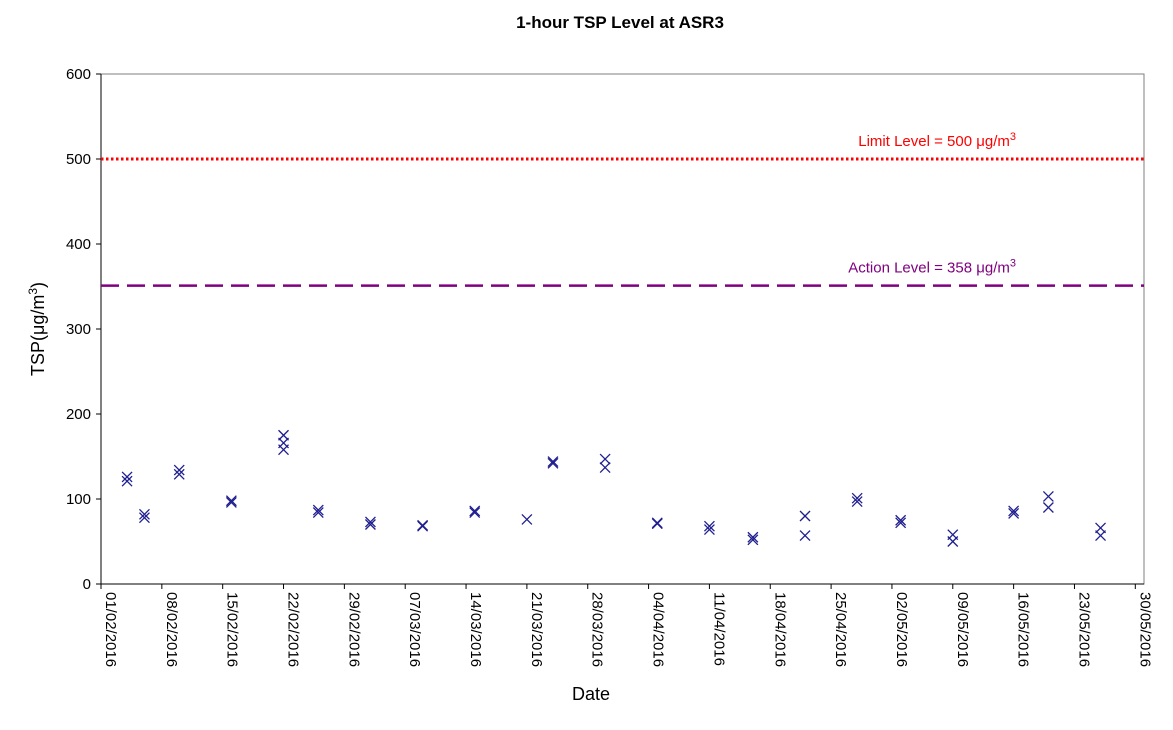 The image size is (1173, 730). What do you see at coordinates (1083, 629) in the screenshot?
I see `x-tick-label: 23/05/2016` at bounding box center [1083, 629].